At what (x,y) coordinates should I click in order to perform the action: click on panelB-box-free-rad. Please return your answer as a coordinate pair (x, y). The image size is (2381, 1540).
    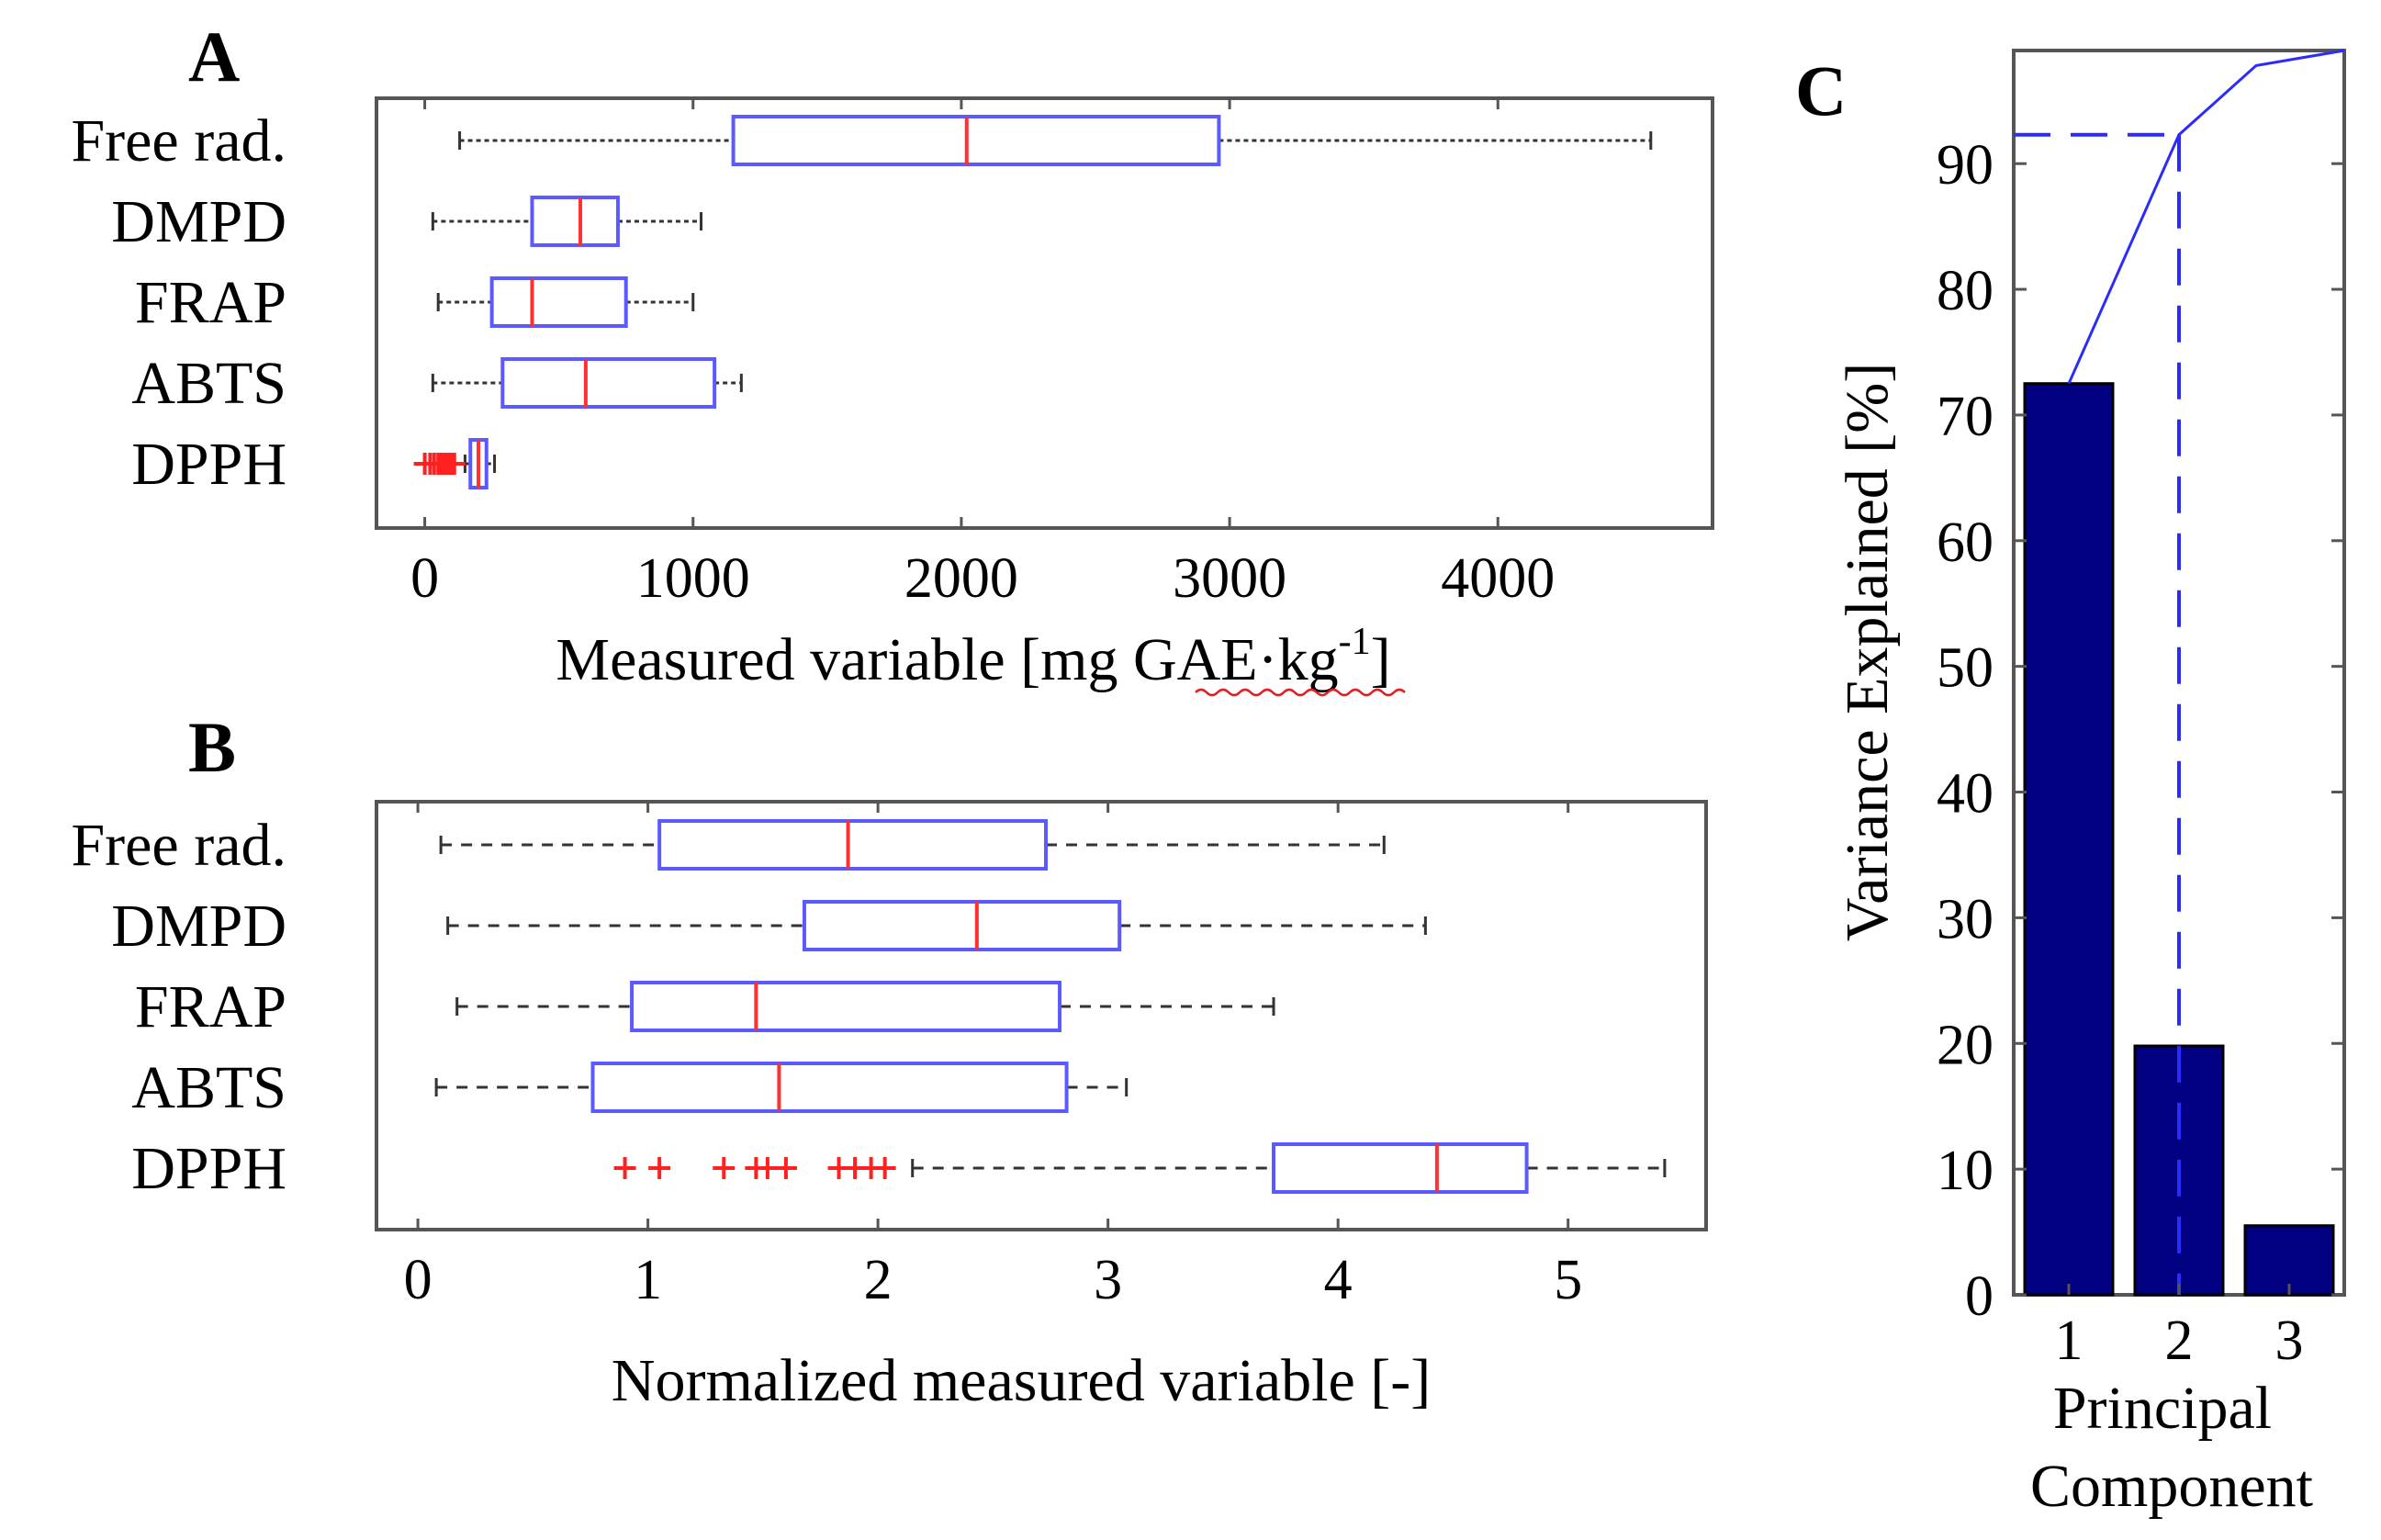
    Looking at the image, I should click on (853, 845).